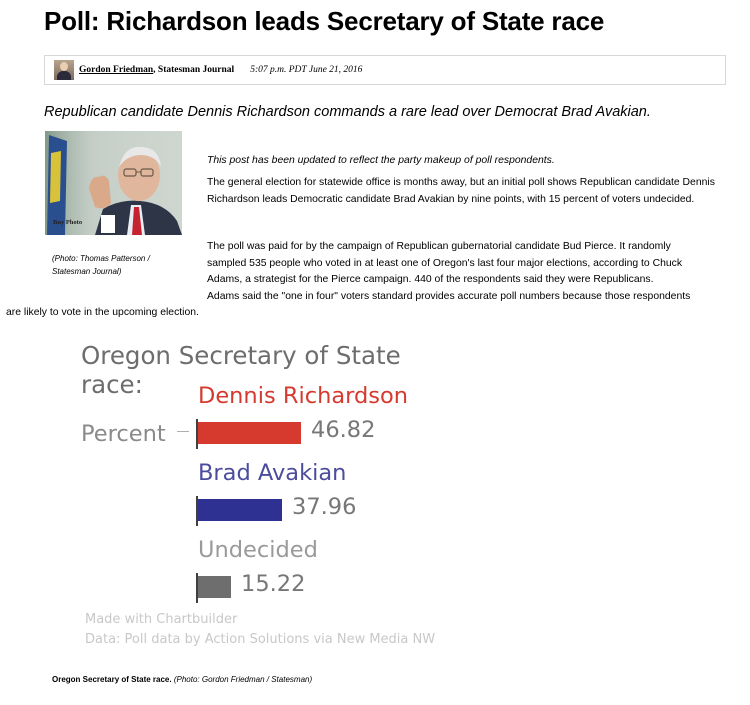 Image resolution: width=750 pixels, height=705 pixels. I want to click on author-avatar, so click(64, 70).